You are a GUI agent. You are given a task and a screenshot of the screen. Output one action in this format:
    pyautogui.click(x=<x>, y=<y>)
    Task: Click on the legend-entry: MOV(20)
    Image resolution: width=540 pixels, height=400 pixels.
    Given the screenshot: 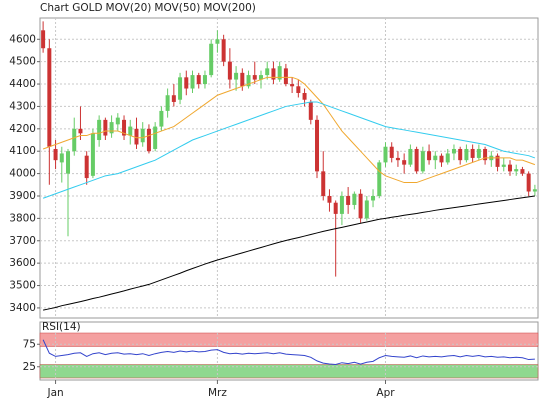 What is the action you would take?
    pyautogui.click(x=129, y=8)
    